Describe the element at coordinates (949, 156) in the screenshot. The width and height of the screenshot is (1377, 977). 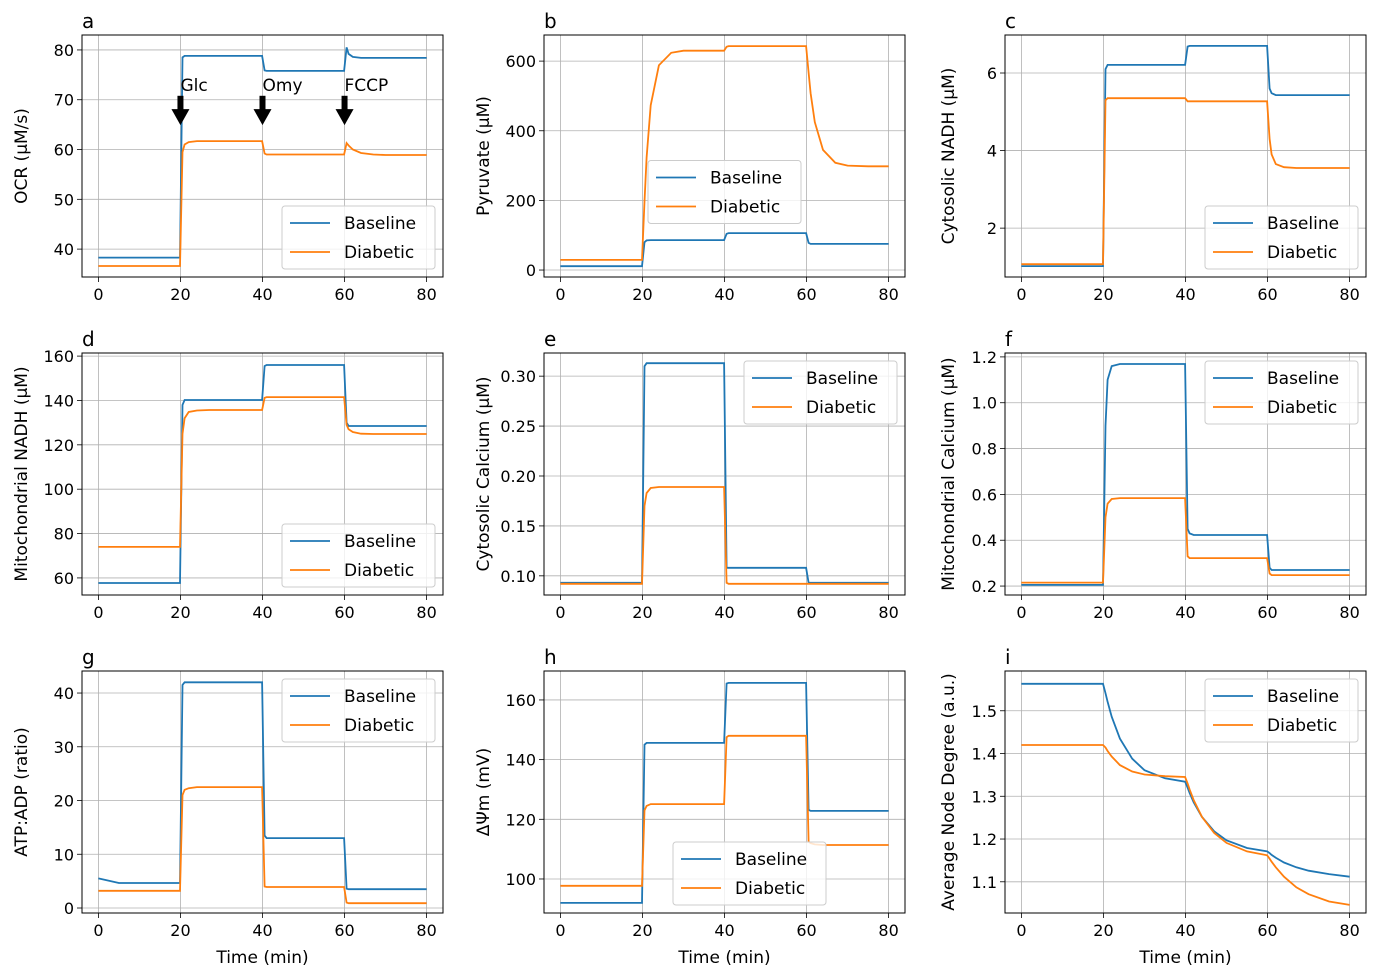
I see `y-axis-label: Cytosolic NADH (μM)` at that location.